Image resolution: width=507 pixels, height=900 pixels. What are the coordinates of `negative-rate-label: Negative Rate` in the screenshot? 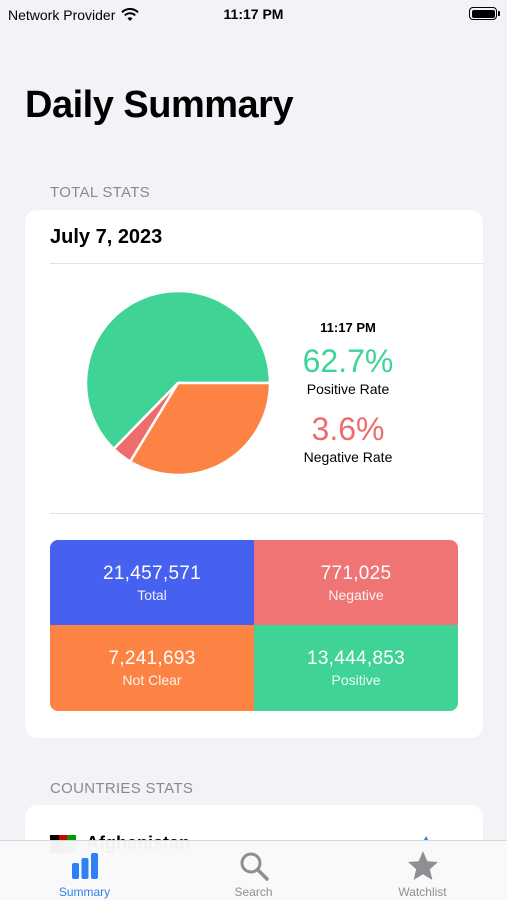 It's located at (348, 457).